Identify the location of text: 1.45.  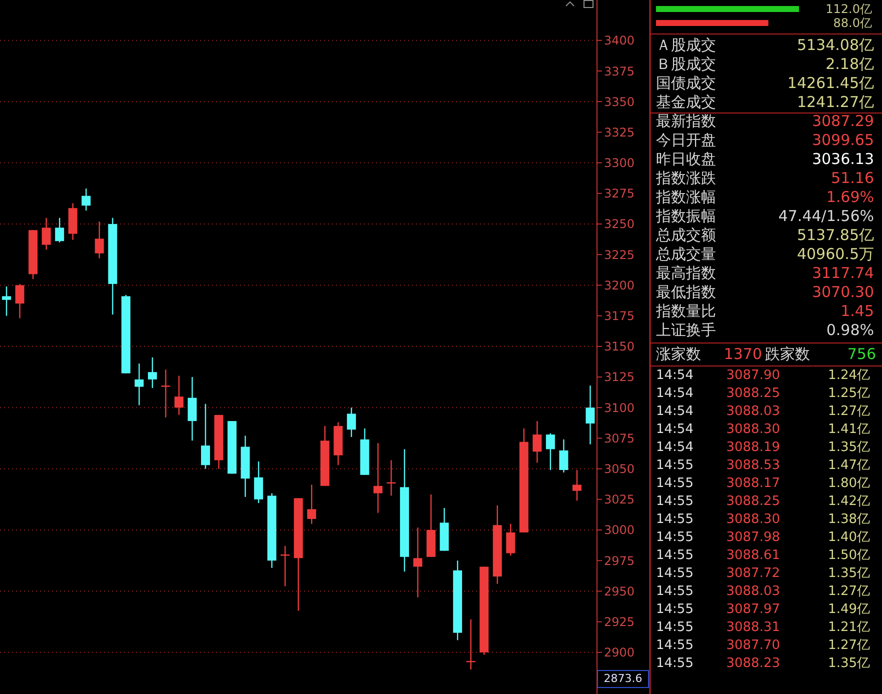
(857, 311).